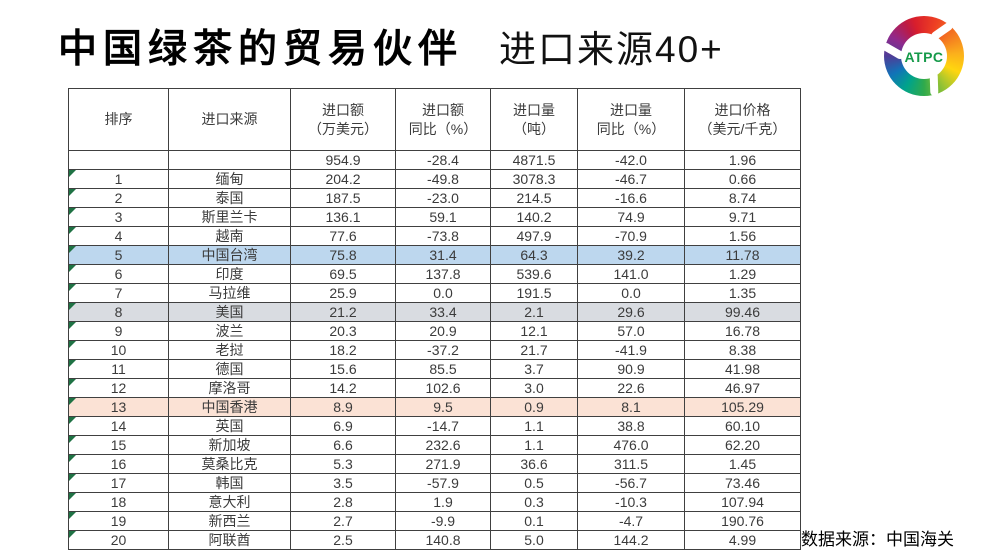 The image size is (989, 556). I want to click on table-row: 9 波兰 20.3 20.9 12.1 57.0 16.78, so click(434, 331).